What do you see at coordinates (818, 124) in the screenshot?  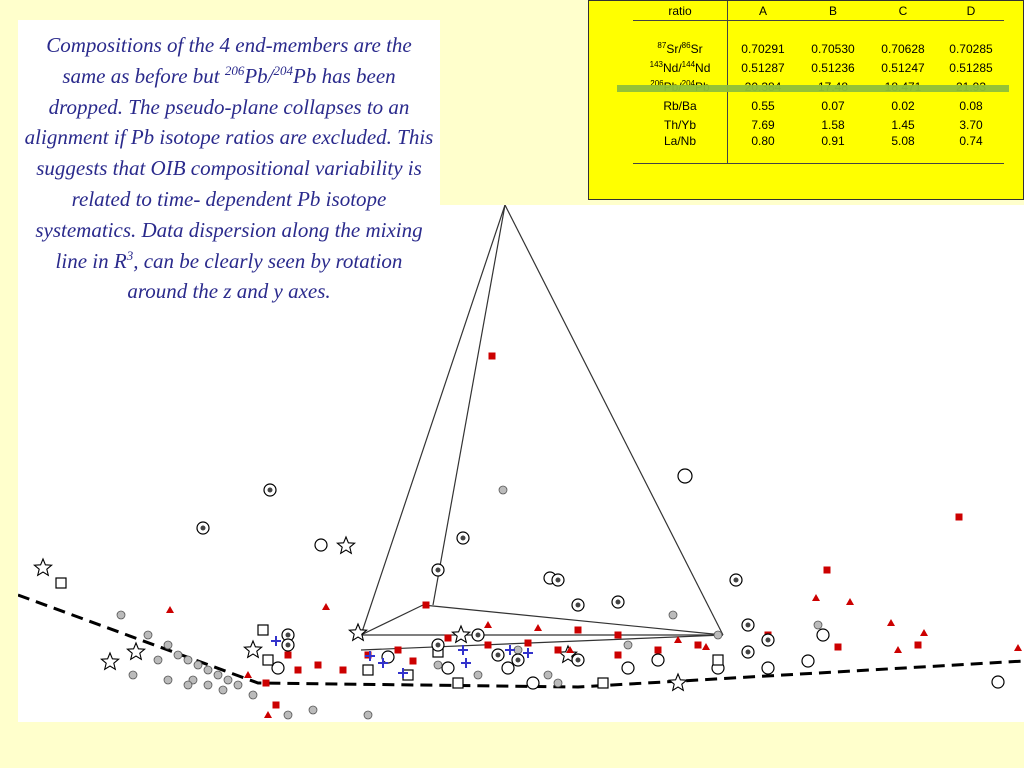 I see `table-row: Th/Yb 7.69 1.58 1.45 3.70` at bounding box center [818, 124].